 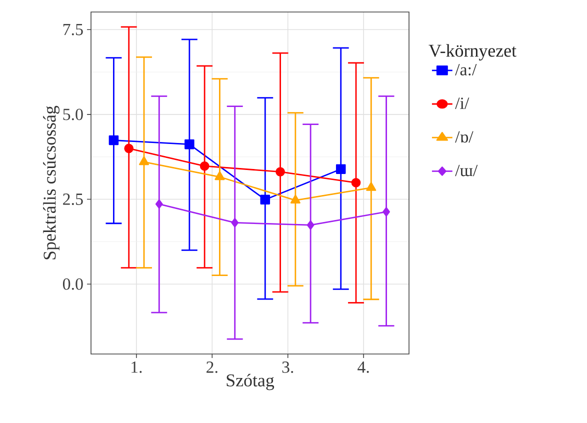 What do you see at coordinates (212, 367) in the screenshot?
I see `x-tick-label: 2.` at bounding box center [212, 367].